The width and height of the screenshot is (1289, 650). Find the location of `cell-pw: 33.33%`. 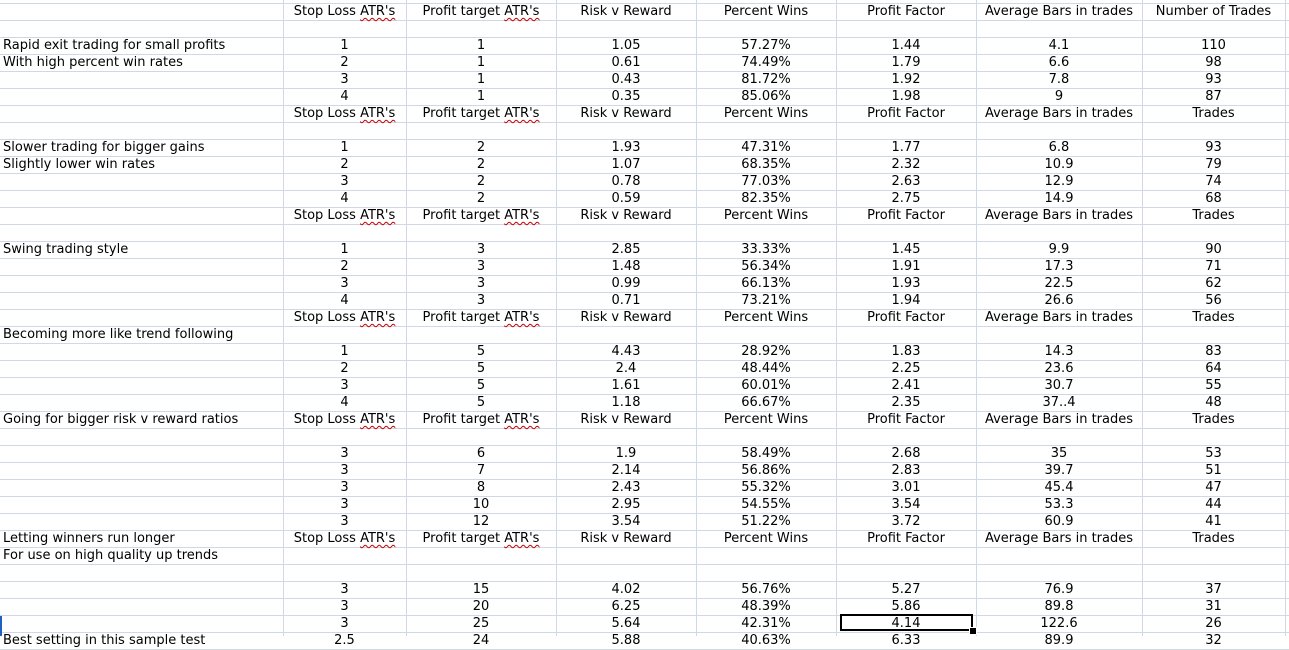

cell-pw: 33.33% is located at coordinates (766, 249).